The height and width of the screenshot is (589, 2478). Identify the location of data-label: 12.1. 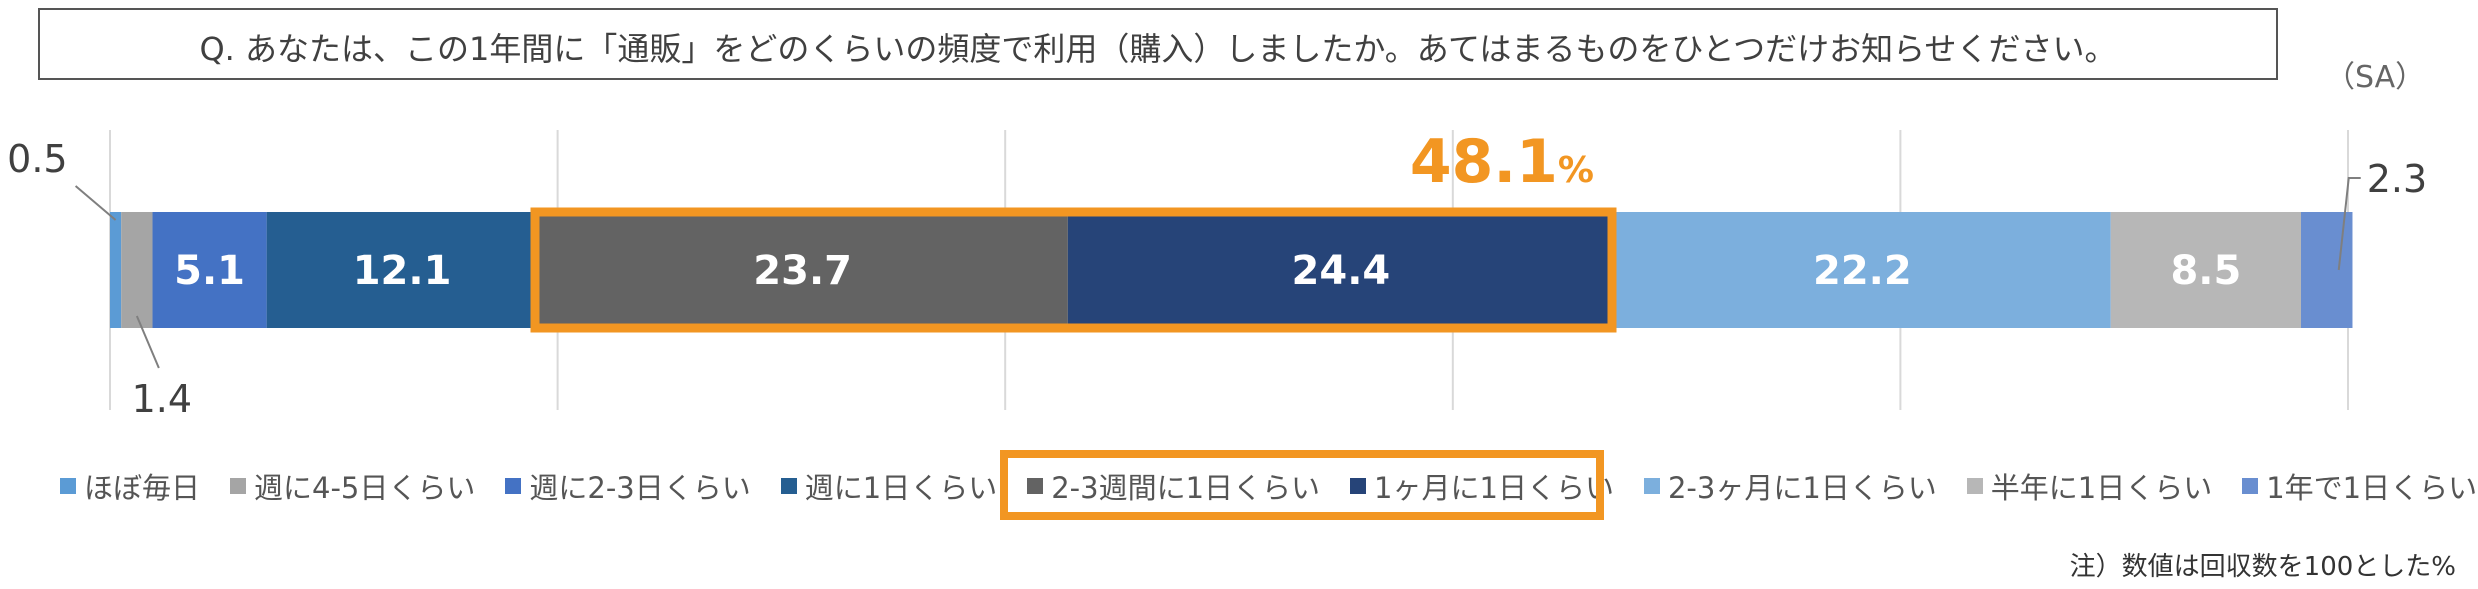
(402, 271).